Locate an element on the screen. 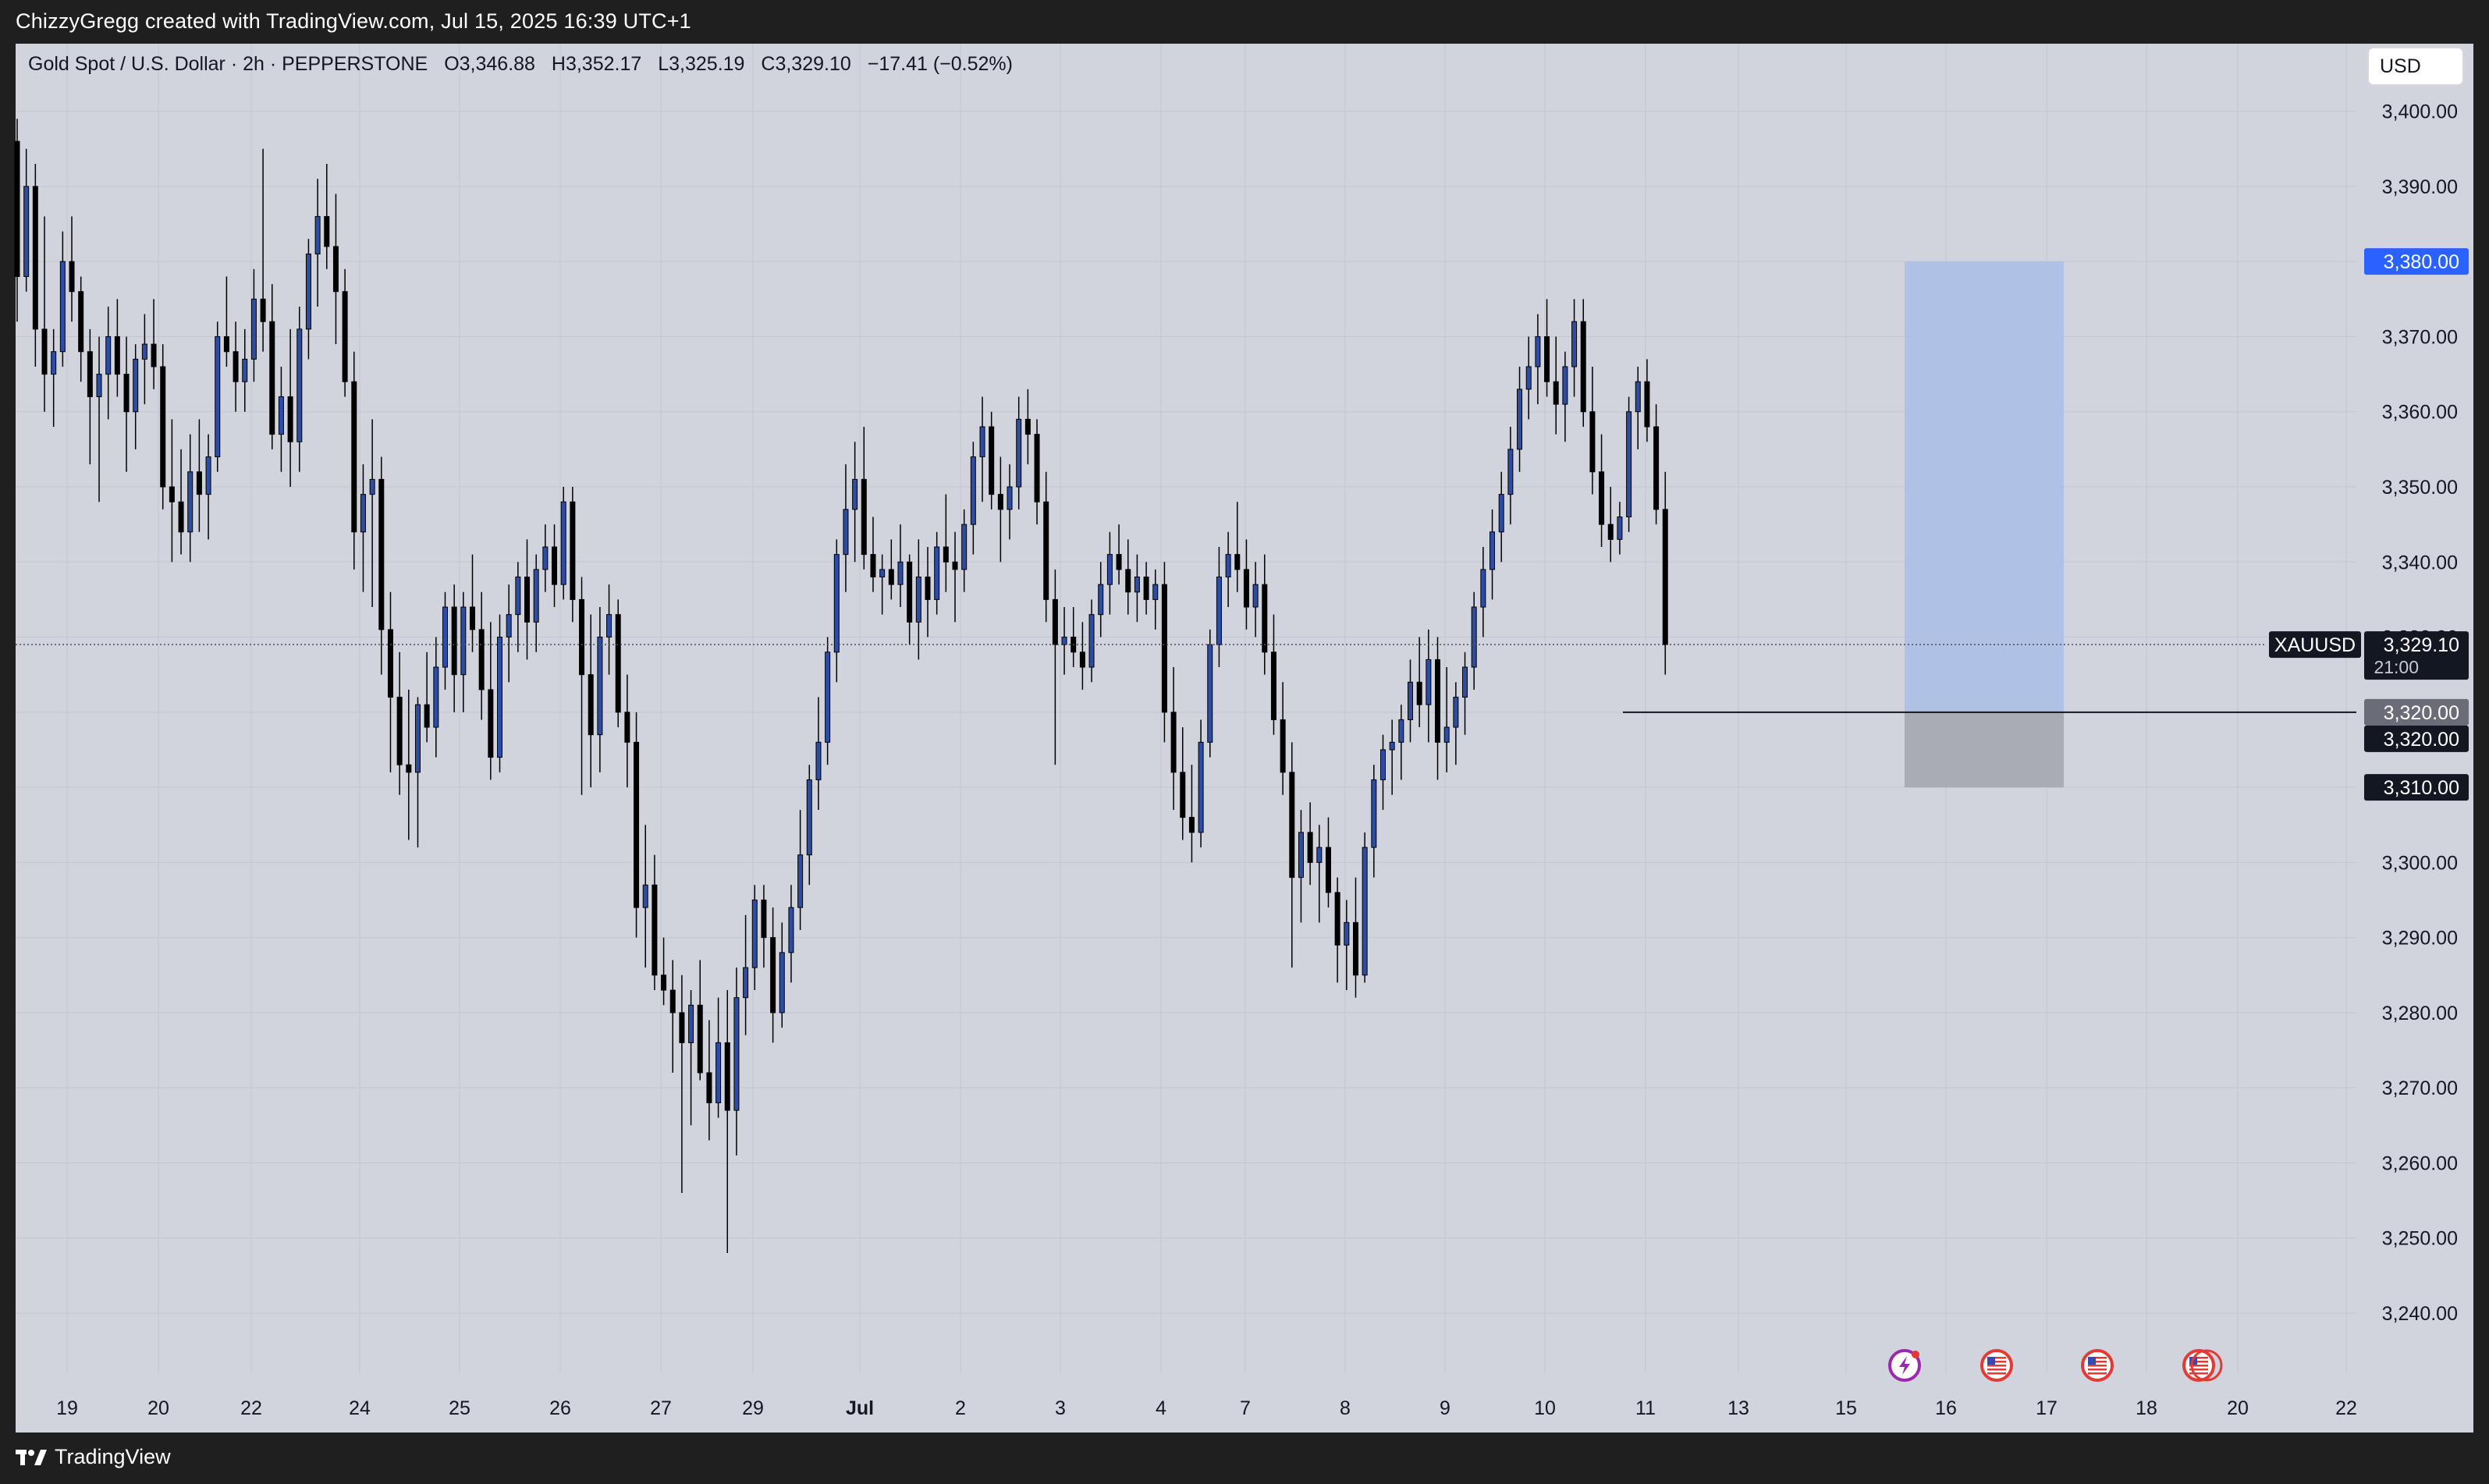  time-tick-label: 3 is located at coordinates (1061, 1408).